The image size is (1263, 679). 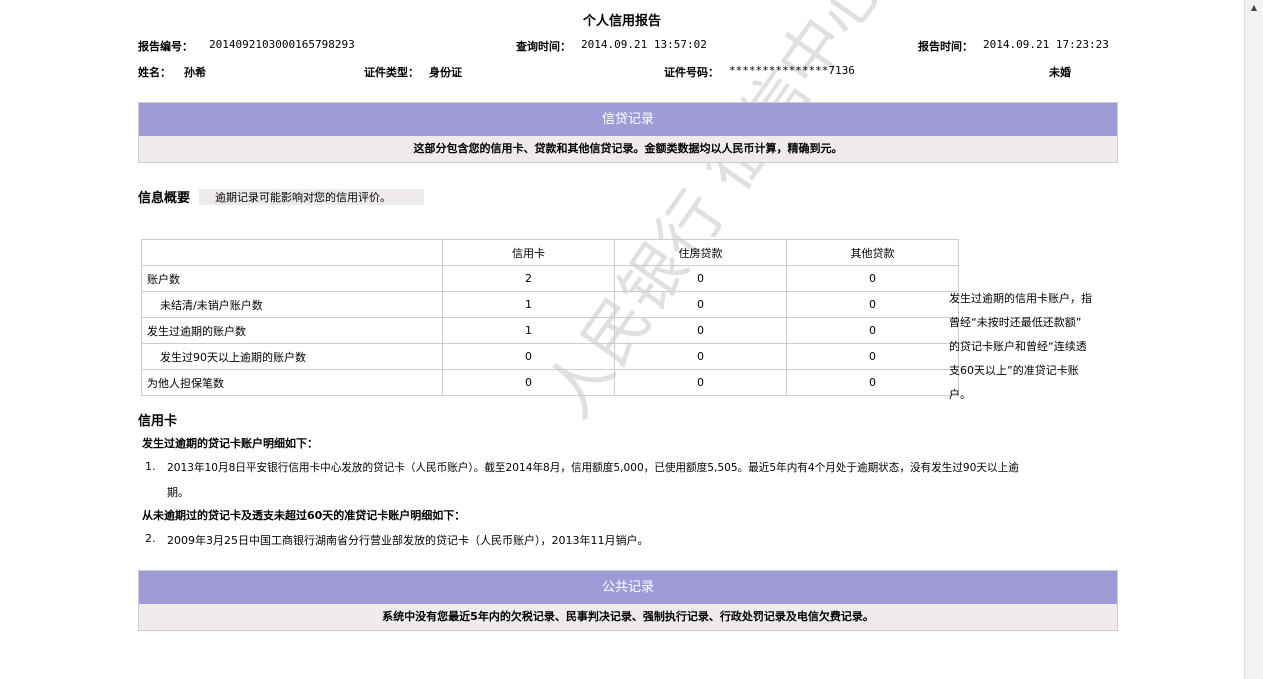 What do you see at coordinates (164, 198) in the screenshot?
I see `overview-label: 信息概要` at bounding box center [164, 198].